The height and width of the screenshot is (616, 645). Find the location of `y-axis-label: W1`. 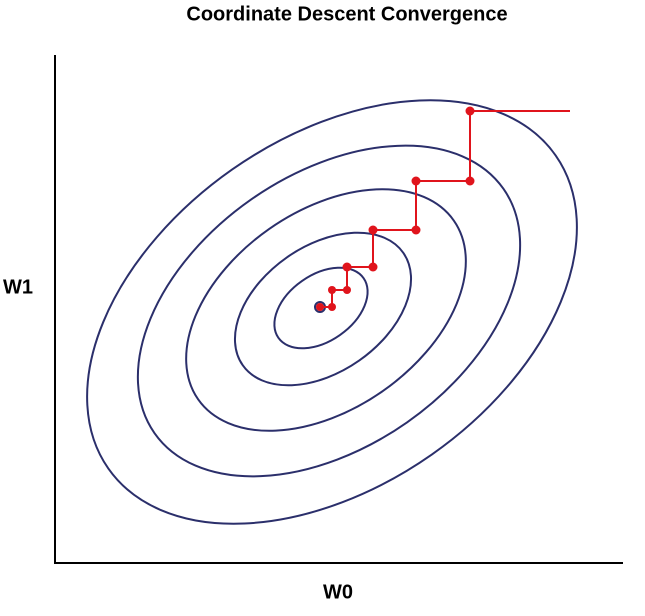

y-axis-label: W1 is located at coordinates (18, 287).